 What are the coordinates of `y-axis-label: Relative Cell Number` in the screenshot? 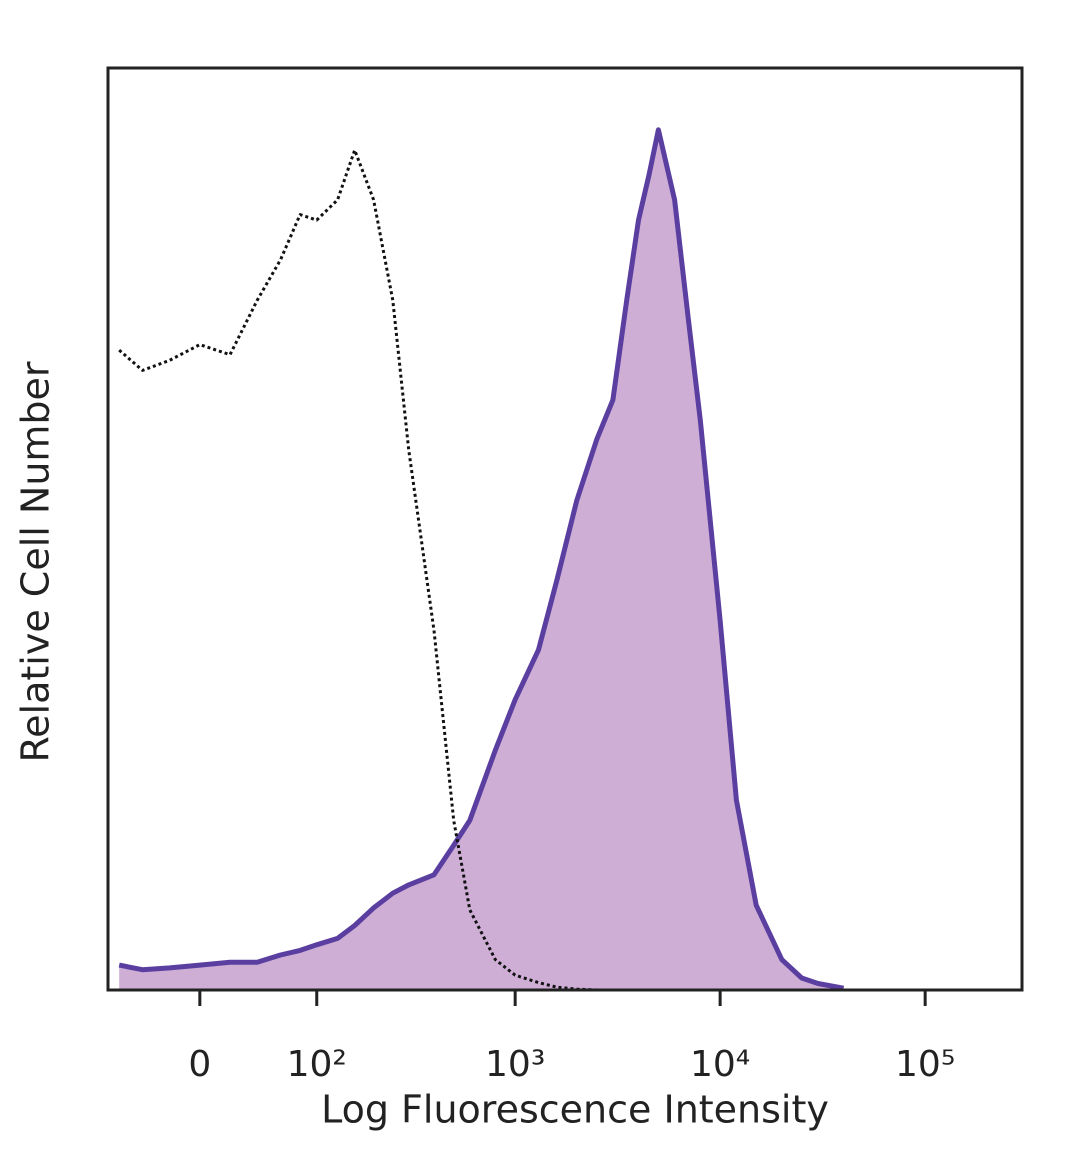 It's located at (36, 561).